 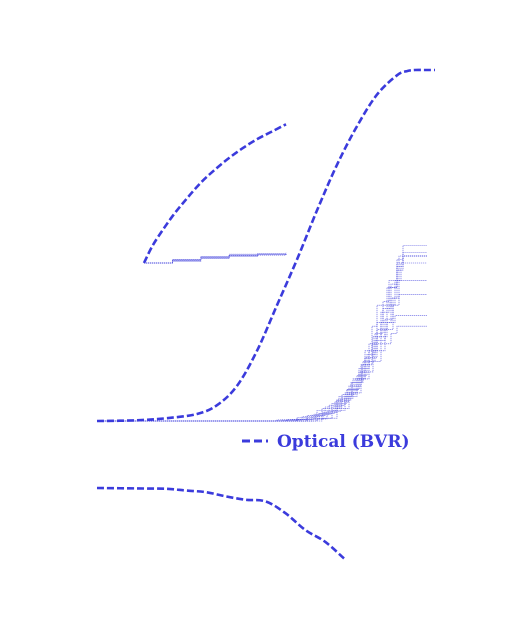 I want to click on main-cdf-series-7-step, so click(x=262, y=358).